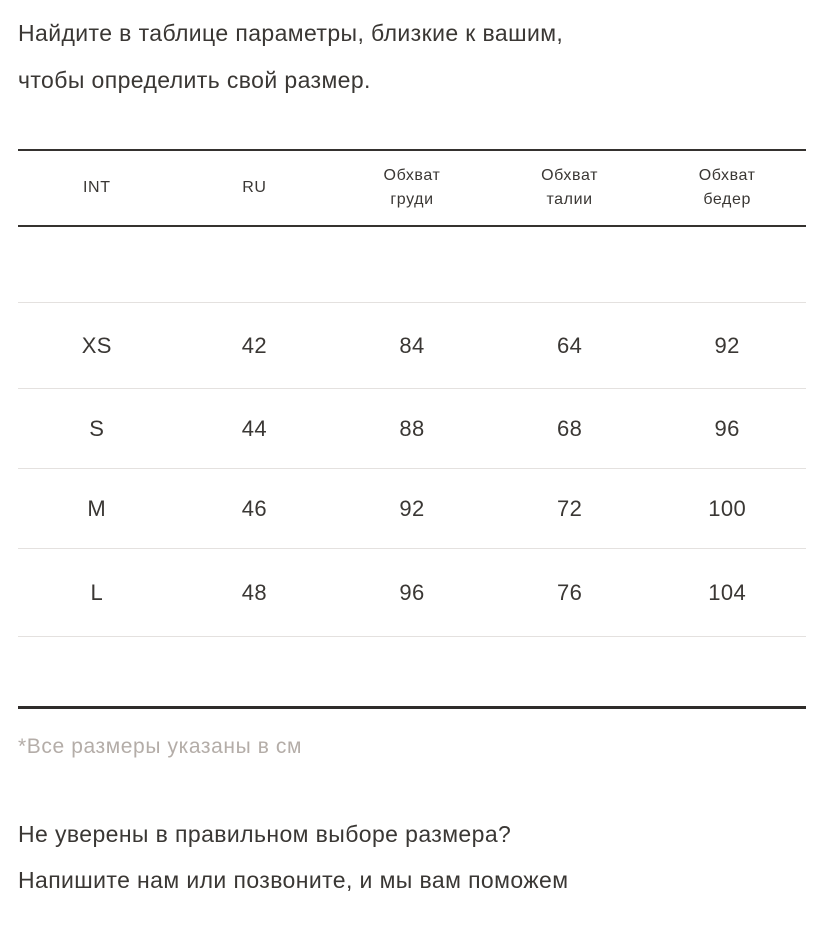 This screenshot has height=939, width=824. I want to click on table-row: L 48 96 76 104, so click(412, 593).